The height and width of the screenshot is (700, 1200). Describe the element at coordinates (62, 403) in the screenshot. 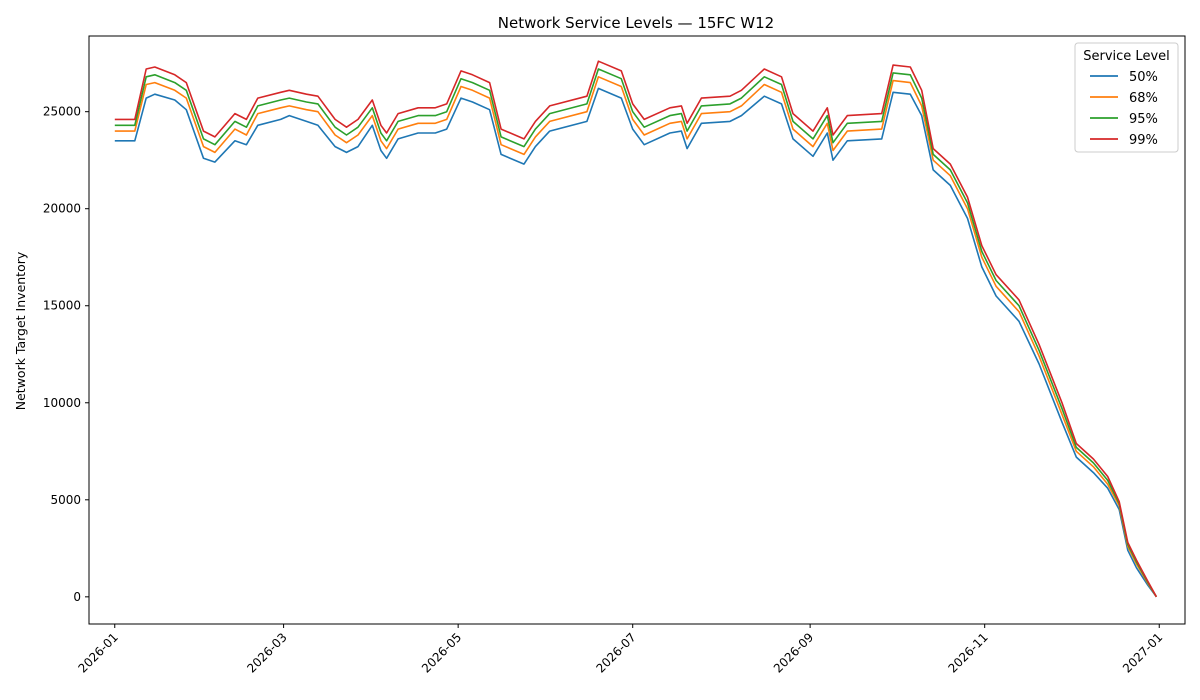

I see `y-tick-label: 10000` at that location.